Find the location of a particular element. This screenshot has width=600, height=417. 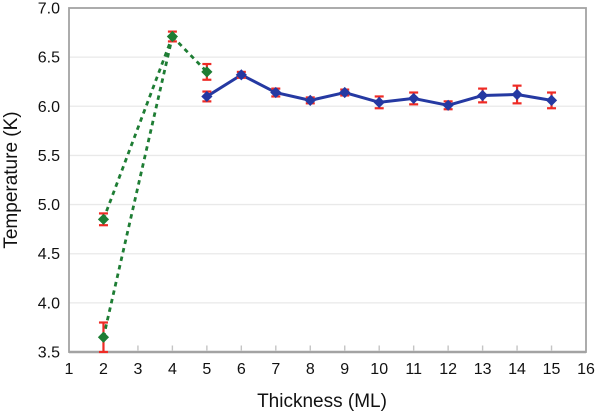

y-tick-label: 7.0 is located at coordinates (49, 9).